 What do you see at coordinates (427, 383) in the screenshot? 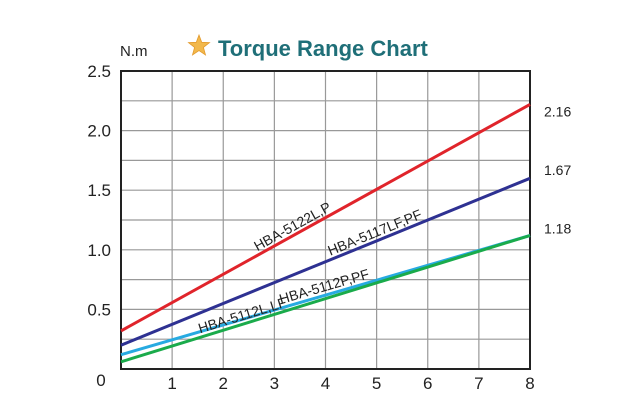
I see `x-tick-label: 6` at bounding box center [427, 383].